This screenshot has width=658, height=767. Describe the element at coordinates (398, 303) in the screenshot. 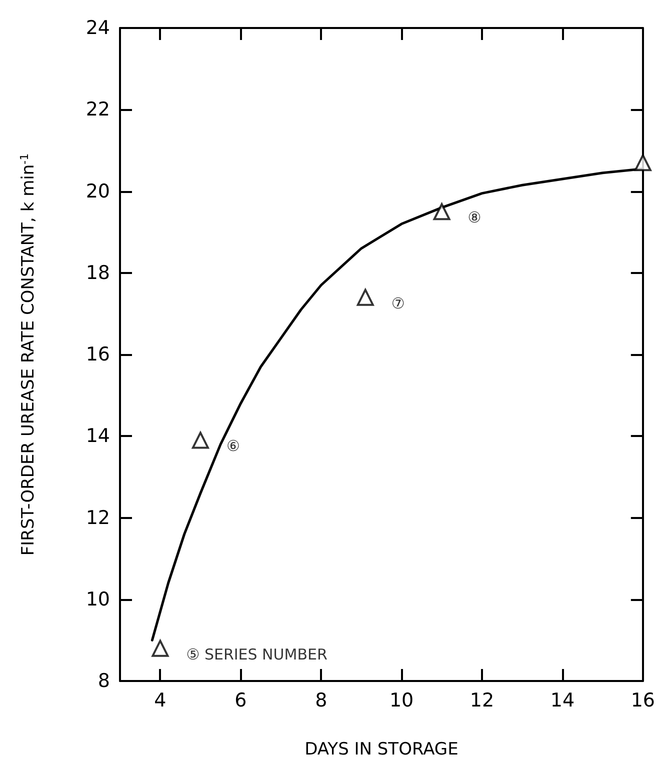

I see `annotation: ⑦` at that location.